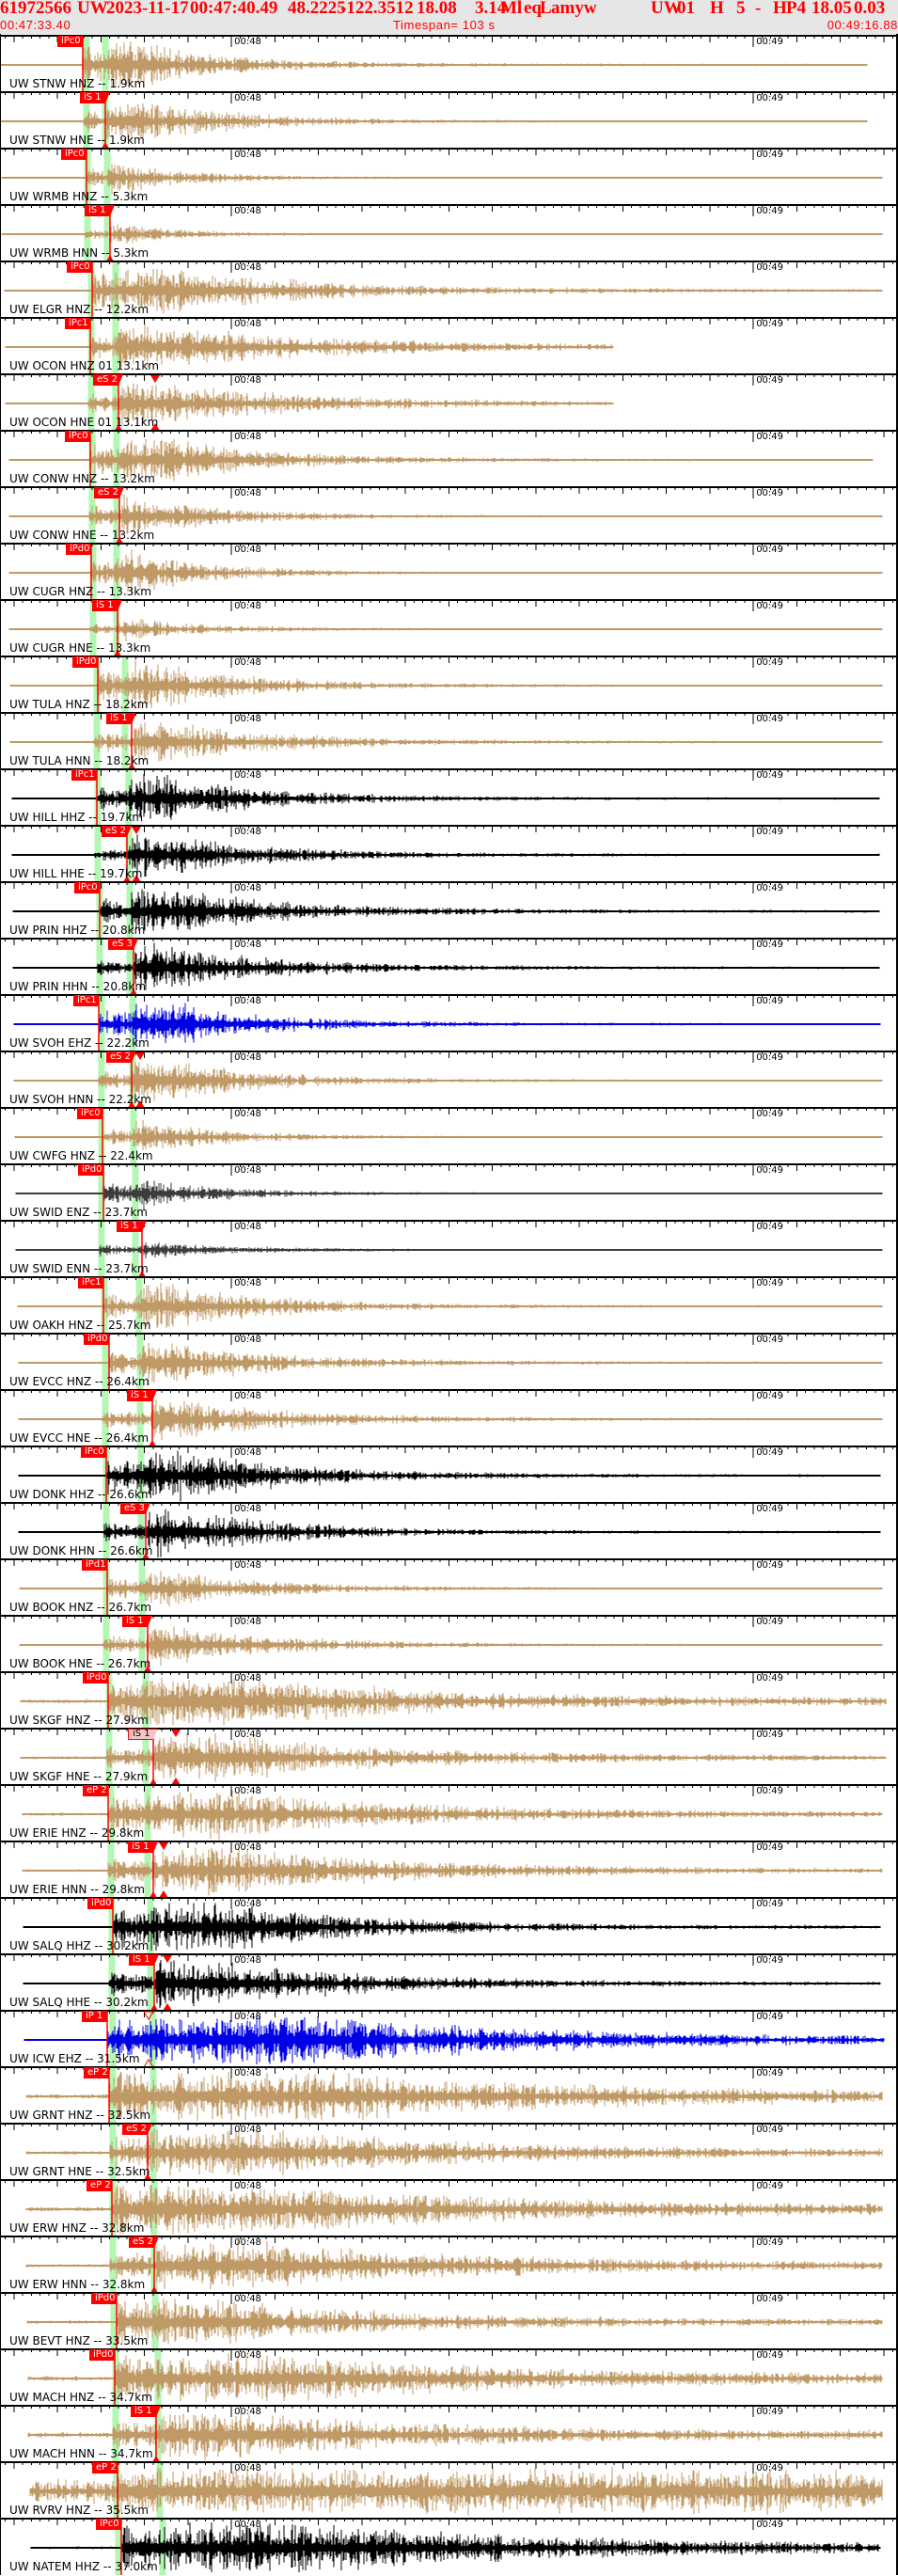 The image size is (898, 2576). What do you see at coordinates (449, 515) in the screenshot?
I see `trace-panel: 00:48 00:49 eS 2 UW CONW HNE -- 13.2km` at bounding box center [449, 515].